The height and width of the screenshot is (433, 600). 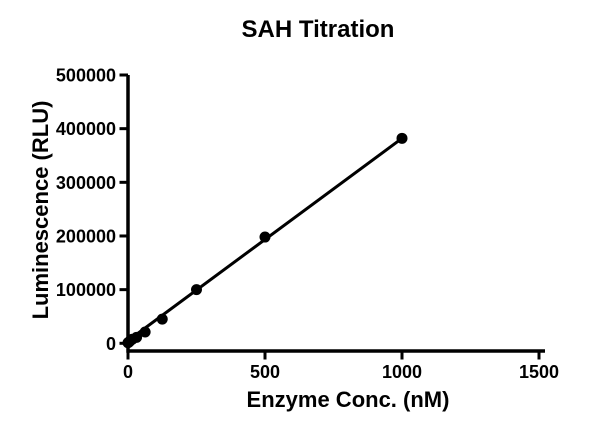 What do you see at coordinates (539, 372) in the screenshot?
I see `x-tick-label: 1500` at bounding box center [539, 372].